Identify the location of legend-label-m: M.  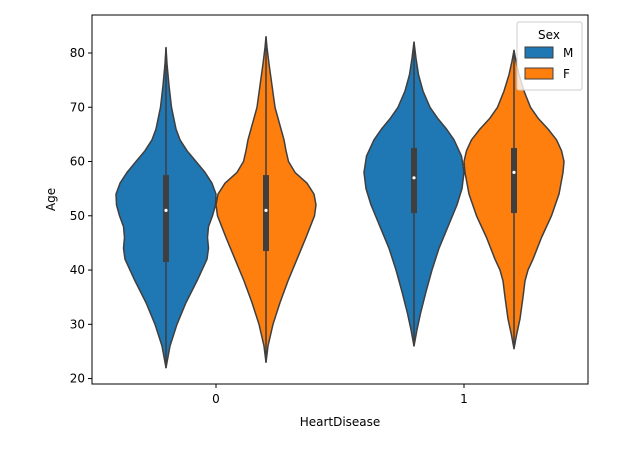
(568, 53).